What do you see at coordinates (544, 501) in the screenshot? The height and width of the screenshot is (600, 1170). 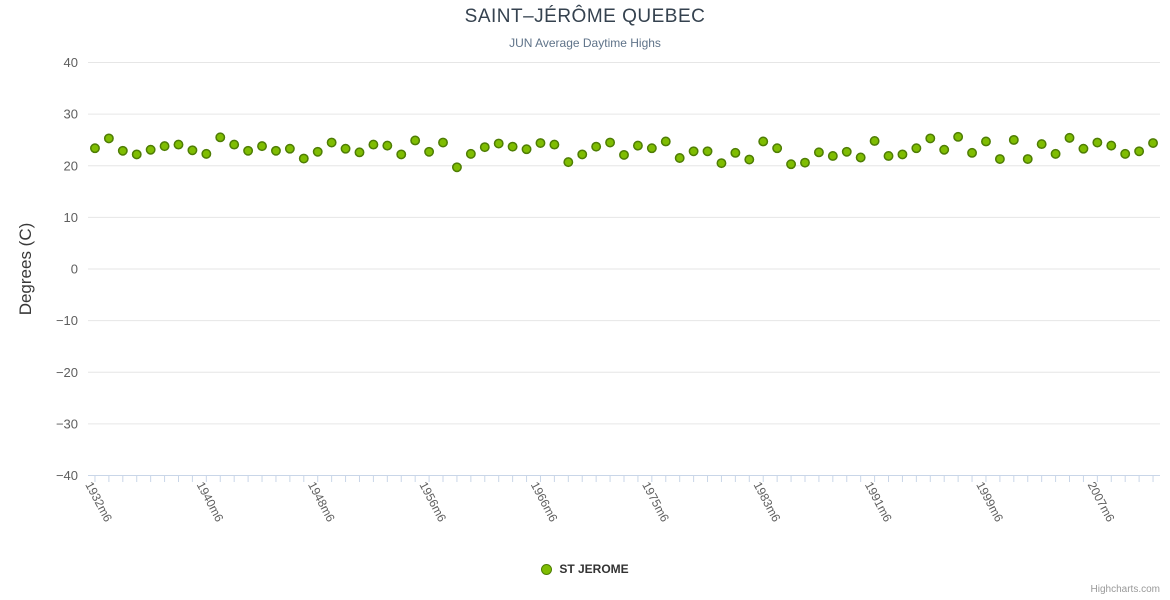 I see `x-axis-tick-label: 1966m6` at bounding box center [544, 501].